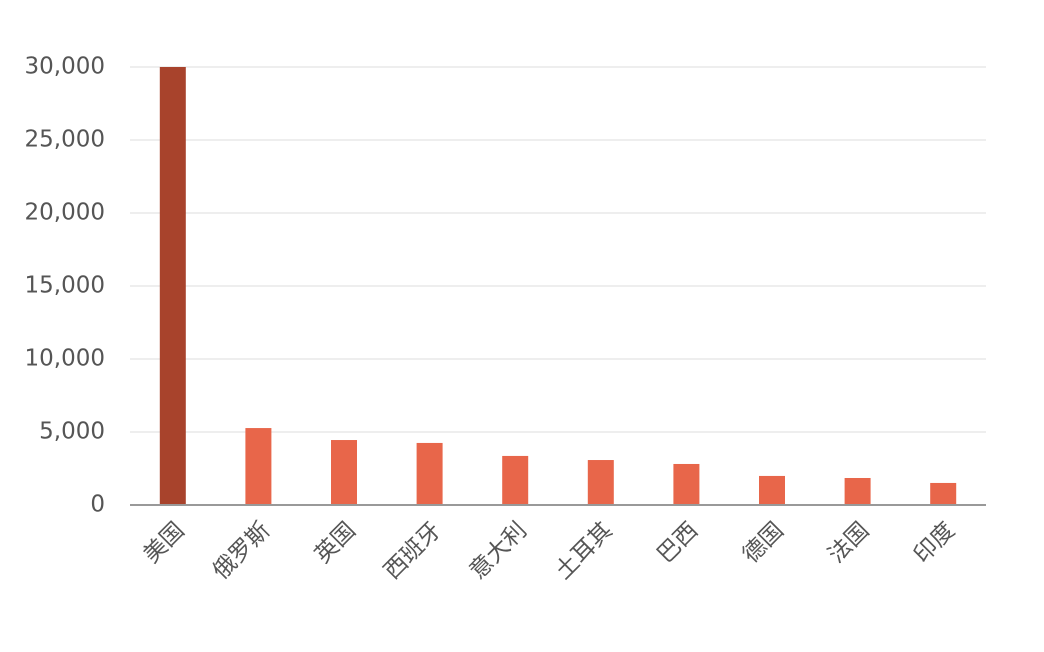  Describe the element at coordinates (65, 67) in the screenshot. I see `y-tick-label: 30,000` at that location.